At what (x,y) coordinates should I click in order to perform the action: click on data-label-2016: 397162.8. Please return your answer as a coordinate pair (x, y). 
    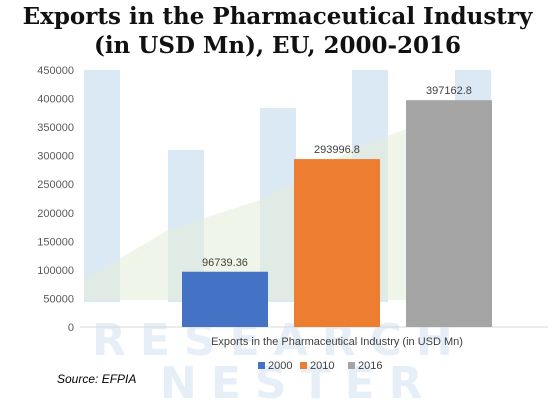
    Looking at the image, I should click on (449, 91).